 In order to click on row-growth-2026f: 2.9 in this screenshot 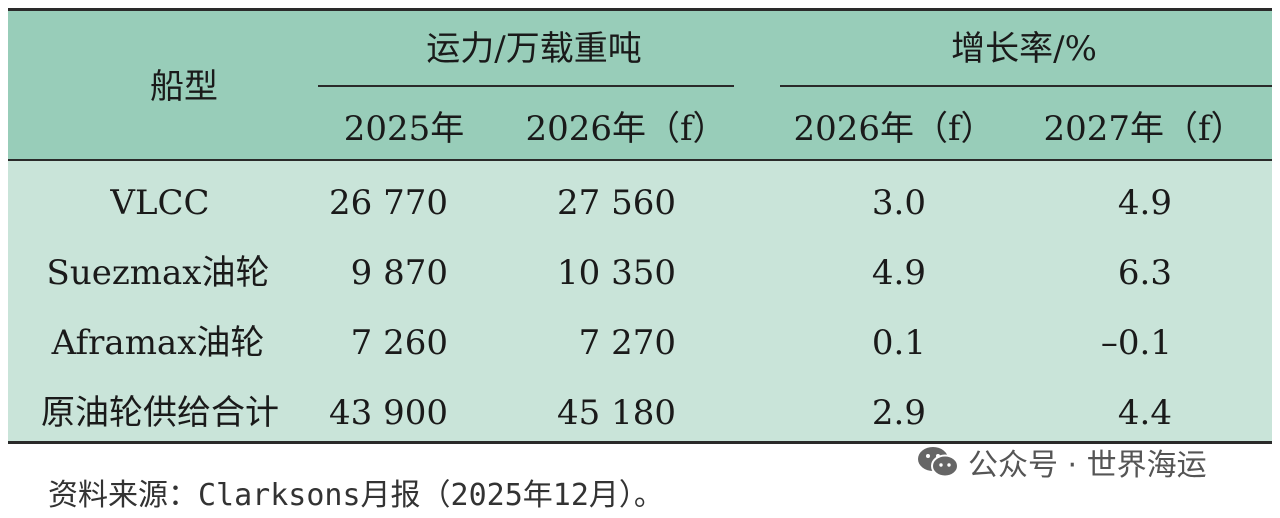, I will do `click(898, 413)`.